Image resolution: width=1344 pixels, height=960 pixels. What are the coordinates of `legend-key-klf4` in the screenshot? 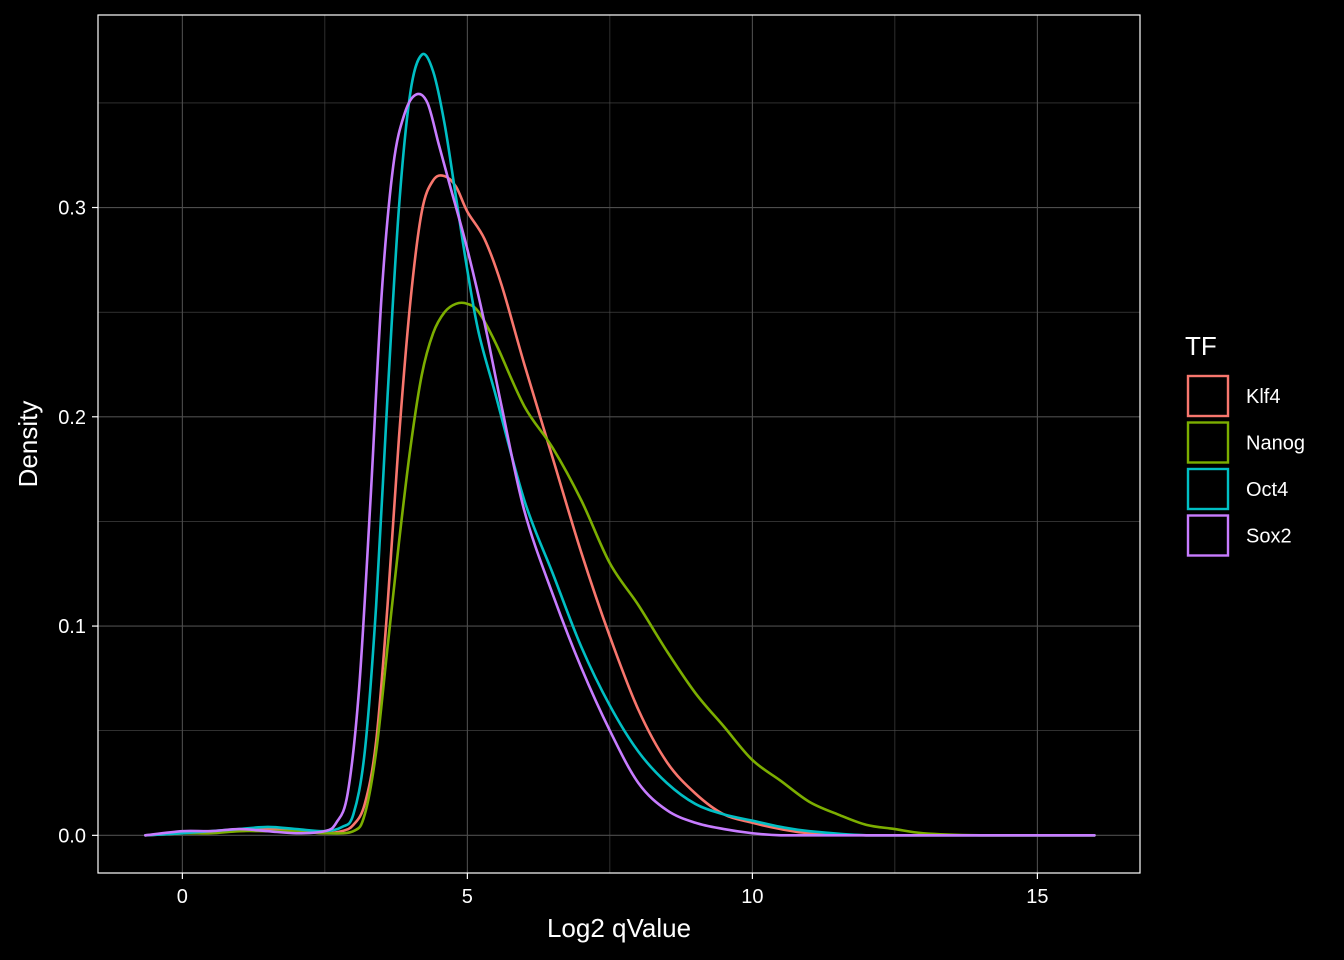 It's located at (1208, 396).